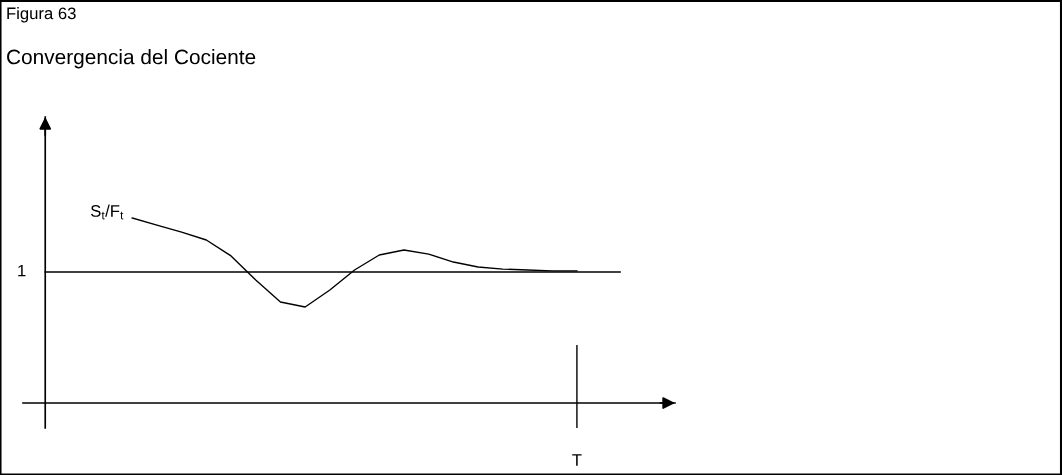 The height and width of the screenshot is (475, 1062). What do you see at coordinates (107, 212) in the screenshot?
I see `series-label: S$_{t}$/F$_{t}$` at bounding box center [107, 212].